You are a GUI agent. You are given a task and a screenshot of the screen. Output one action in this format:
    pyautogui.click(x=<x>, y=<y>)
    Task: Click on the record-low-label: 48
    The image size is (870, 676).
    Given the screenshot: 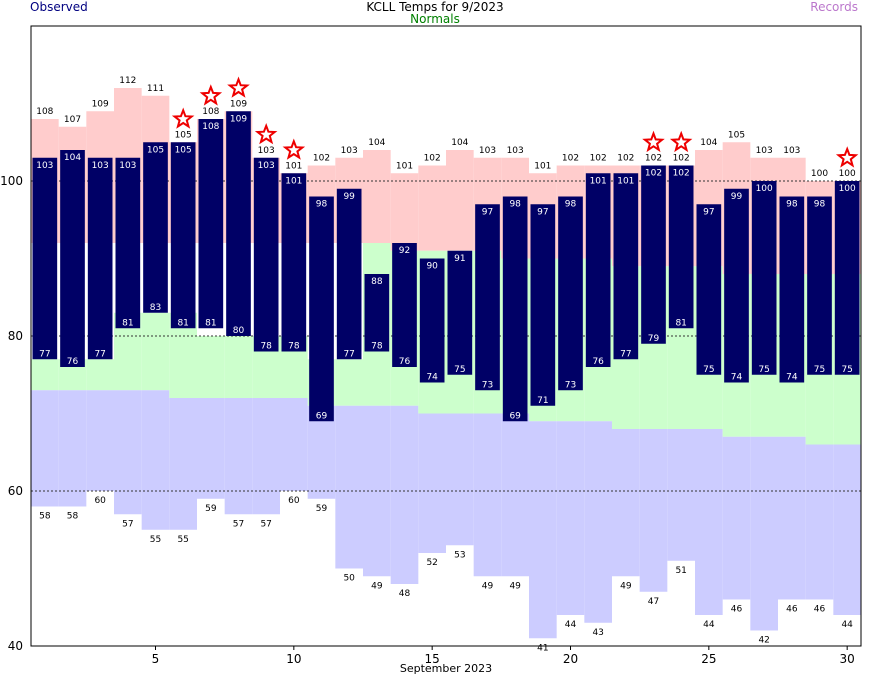 What is the action you would take?
    pyautogui.click(x=405, y=594)
    